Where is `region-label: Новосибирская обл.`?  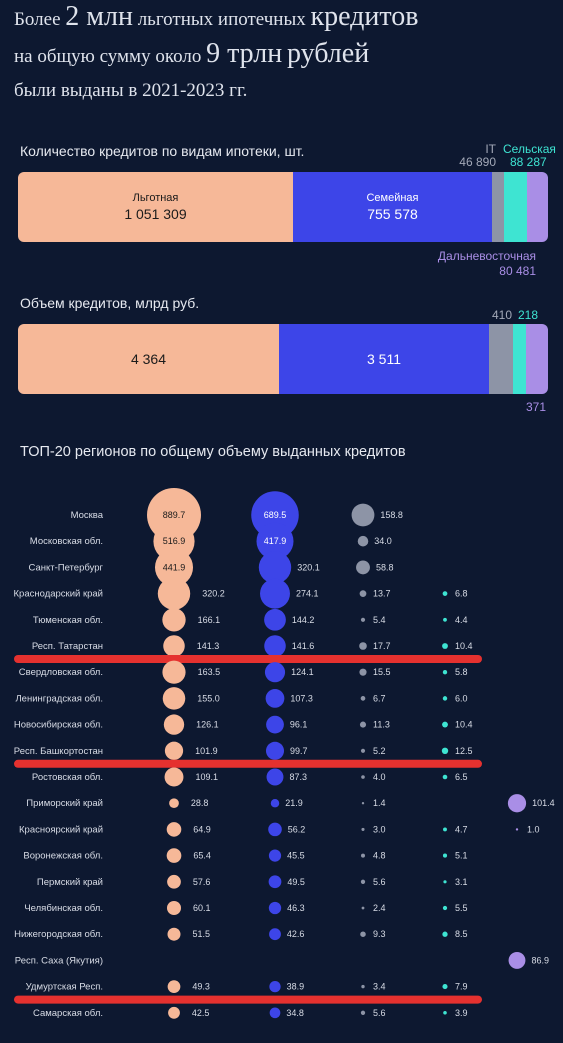
region-label: Новосибирская обл. is located at coordinates (58, 725).